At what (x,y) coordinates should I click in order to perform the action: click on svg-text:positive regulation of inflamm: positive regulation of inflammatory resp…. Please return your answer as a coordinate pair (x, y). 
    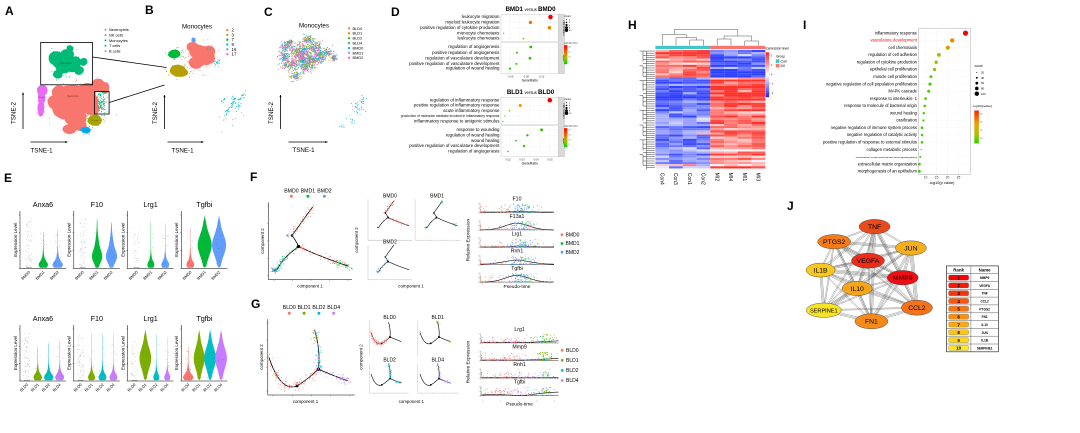
    Looking at the image, I should click on (457, 105).